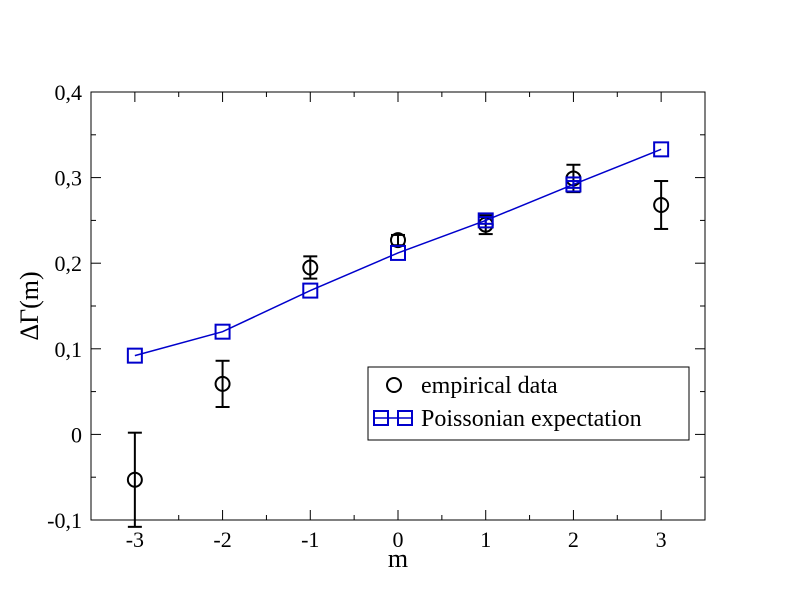  What do you see at coordinates (398, 558) in the screenshot?
I see `x-axis-label: m` at bounding box center [398, 558].